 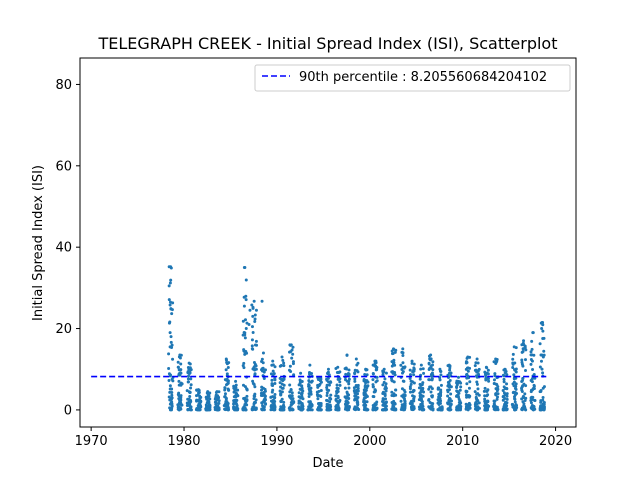 I want to click on y-tick-label: 20, so click(x=63, y=329).